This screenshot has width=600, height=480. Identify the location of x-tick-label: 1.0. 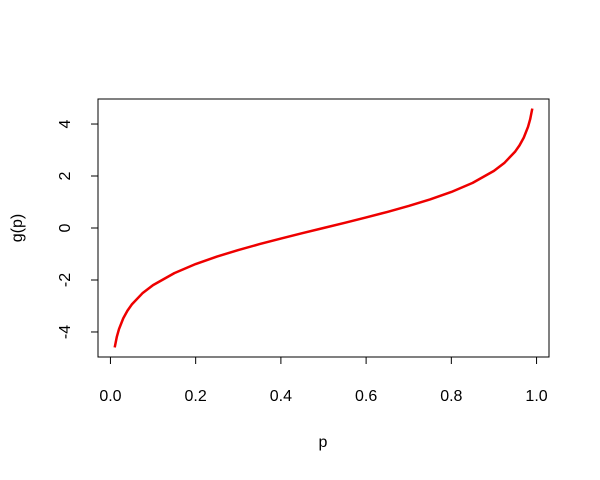
(536, 396).